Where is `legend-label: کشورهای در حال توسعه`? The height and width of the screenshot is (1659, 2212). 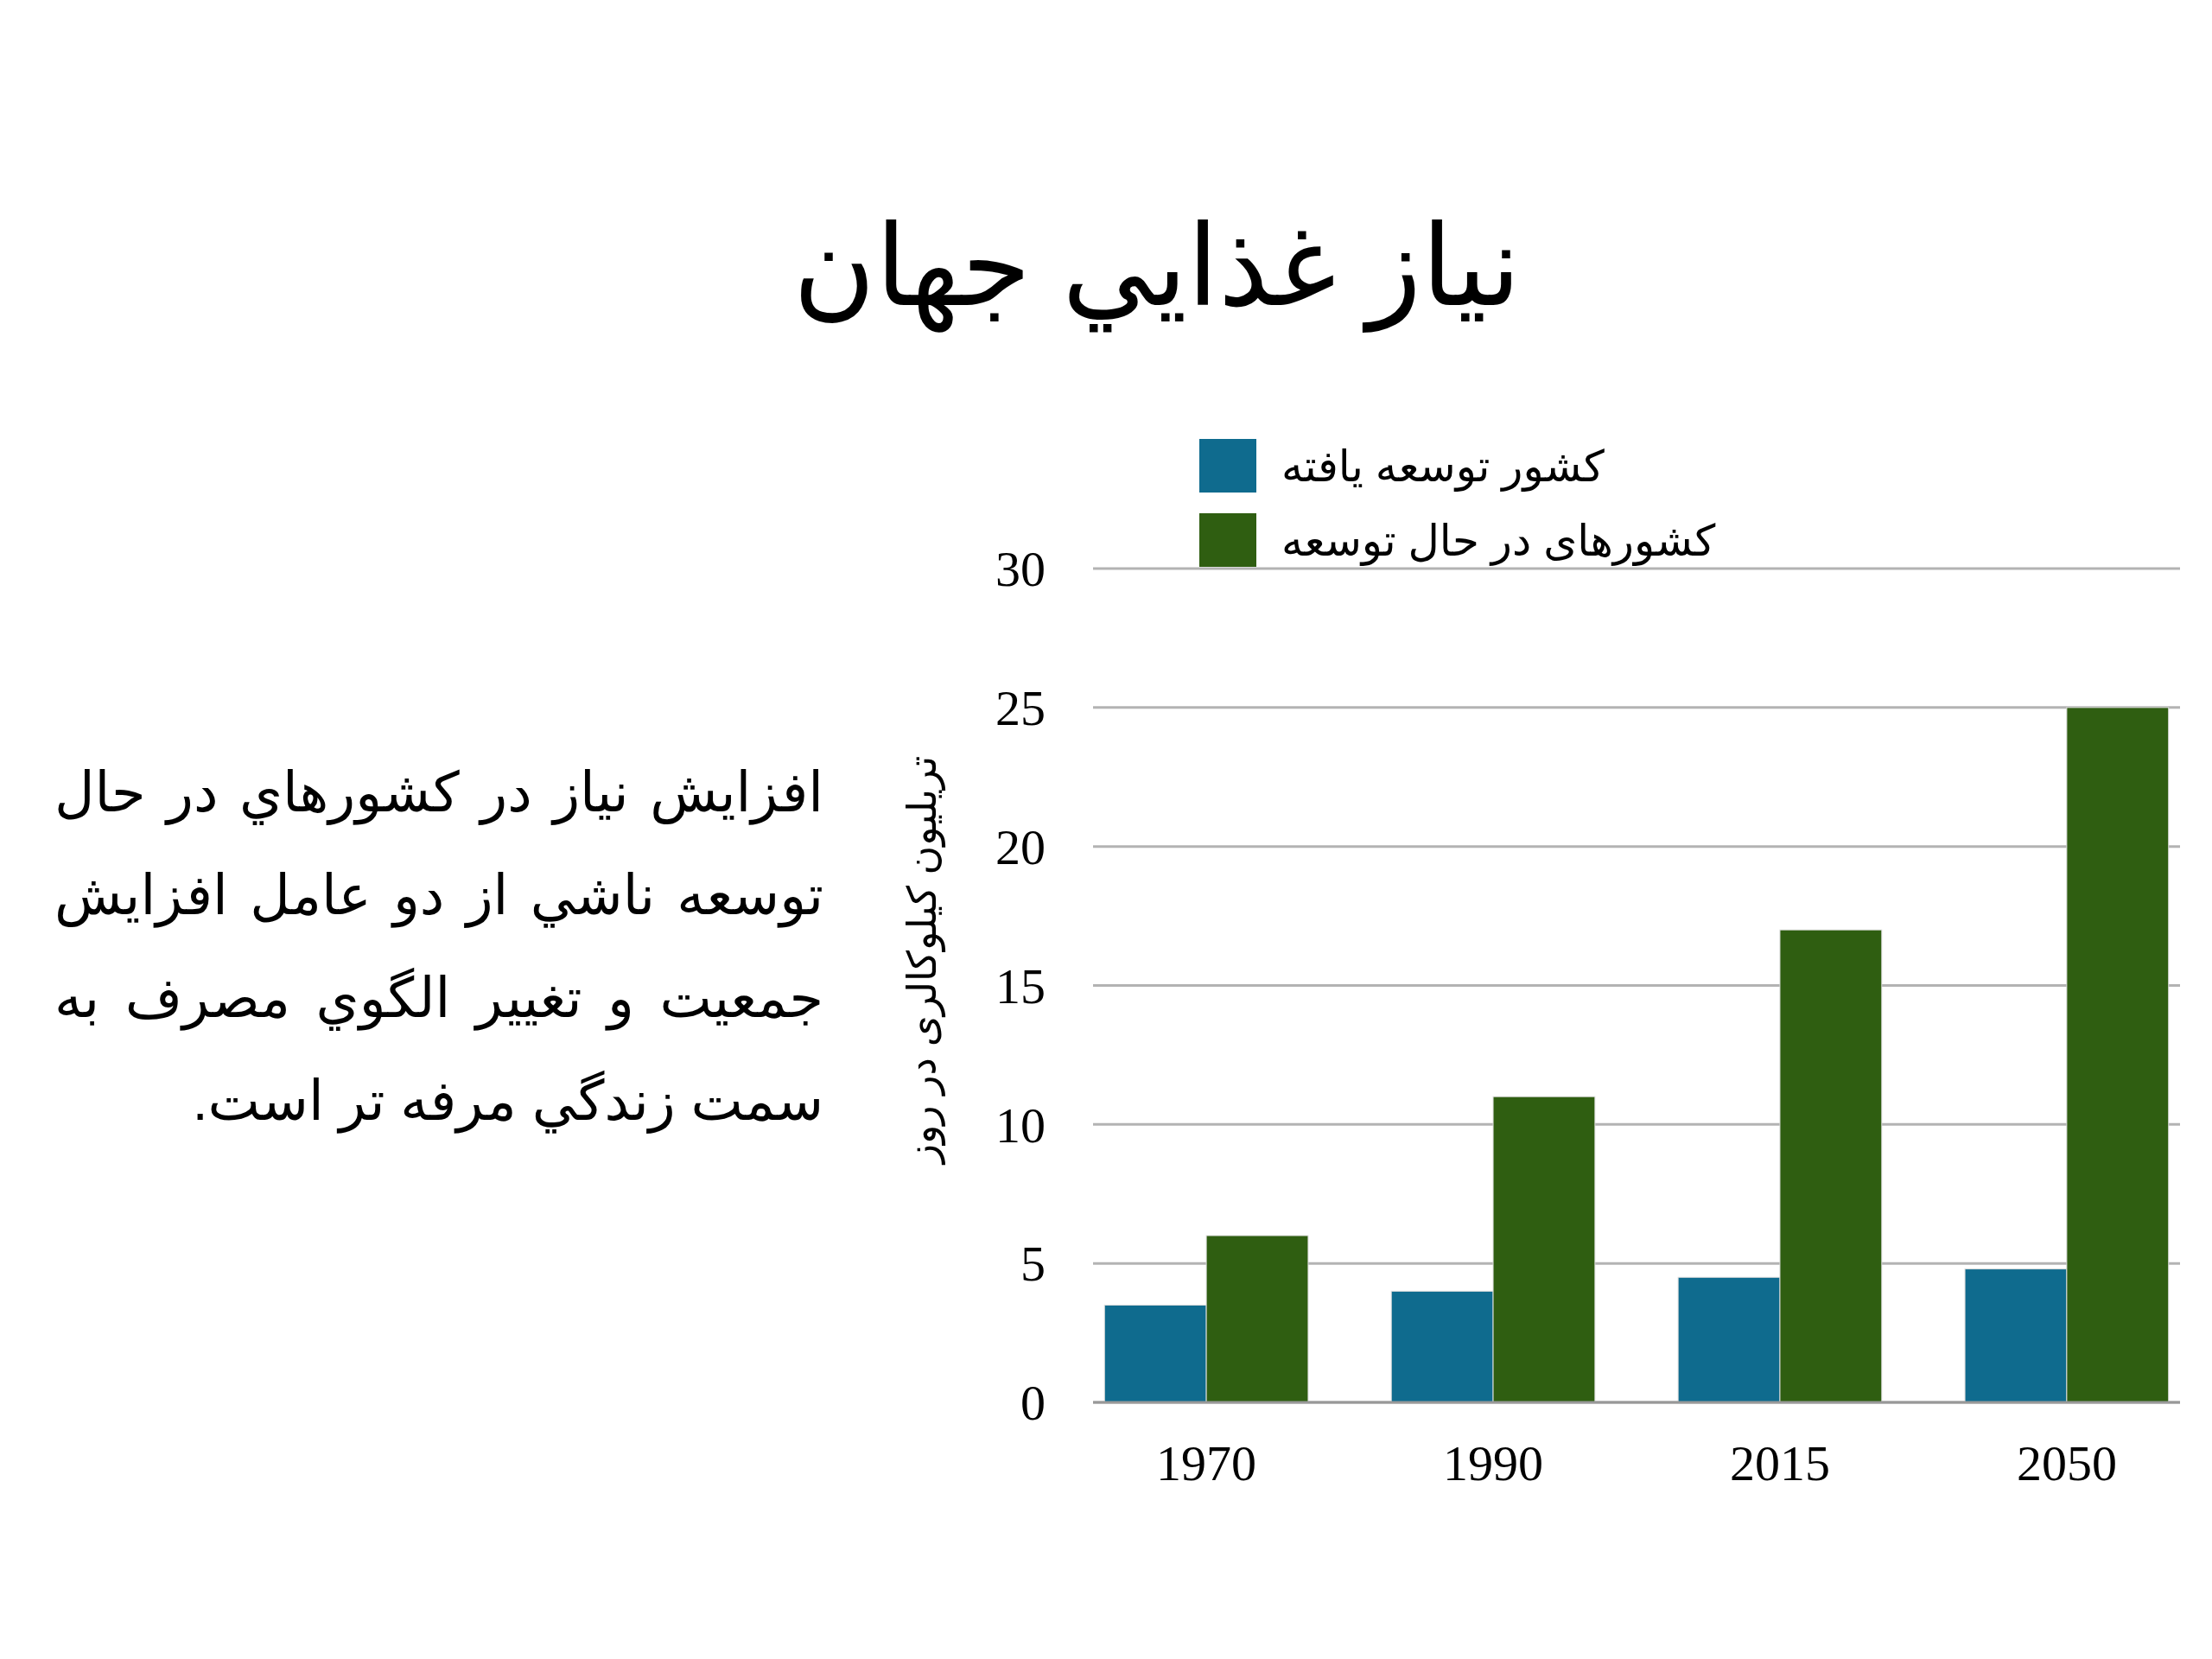
legend-label: کشورهای در حال توسعه is located at coordinates (1498, 541).